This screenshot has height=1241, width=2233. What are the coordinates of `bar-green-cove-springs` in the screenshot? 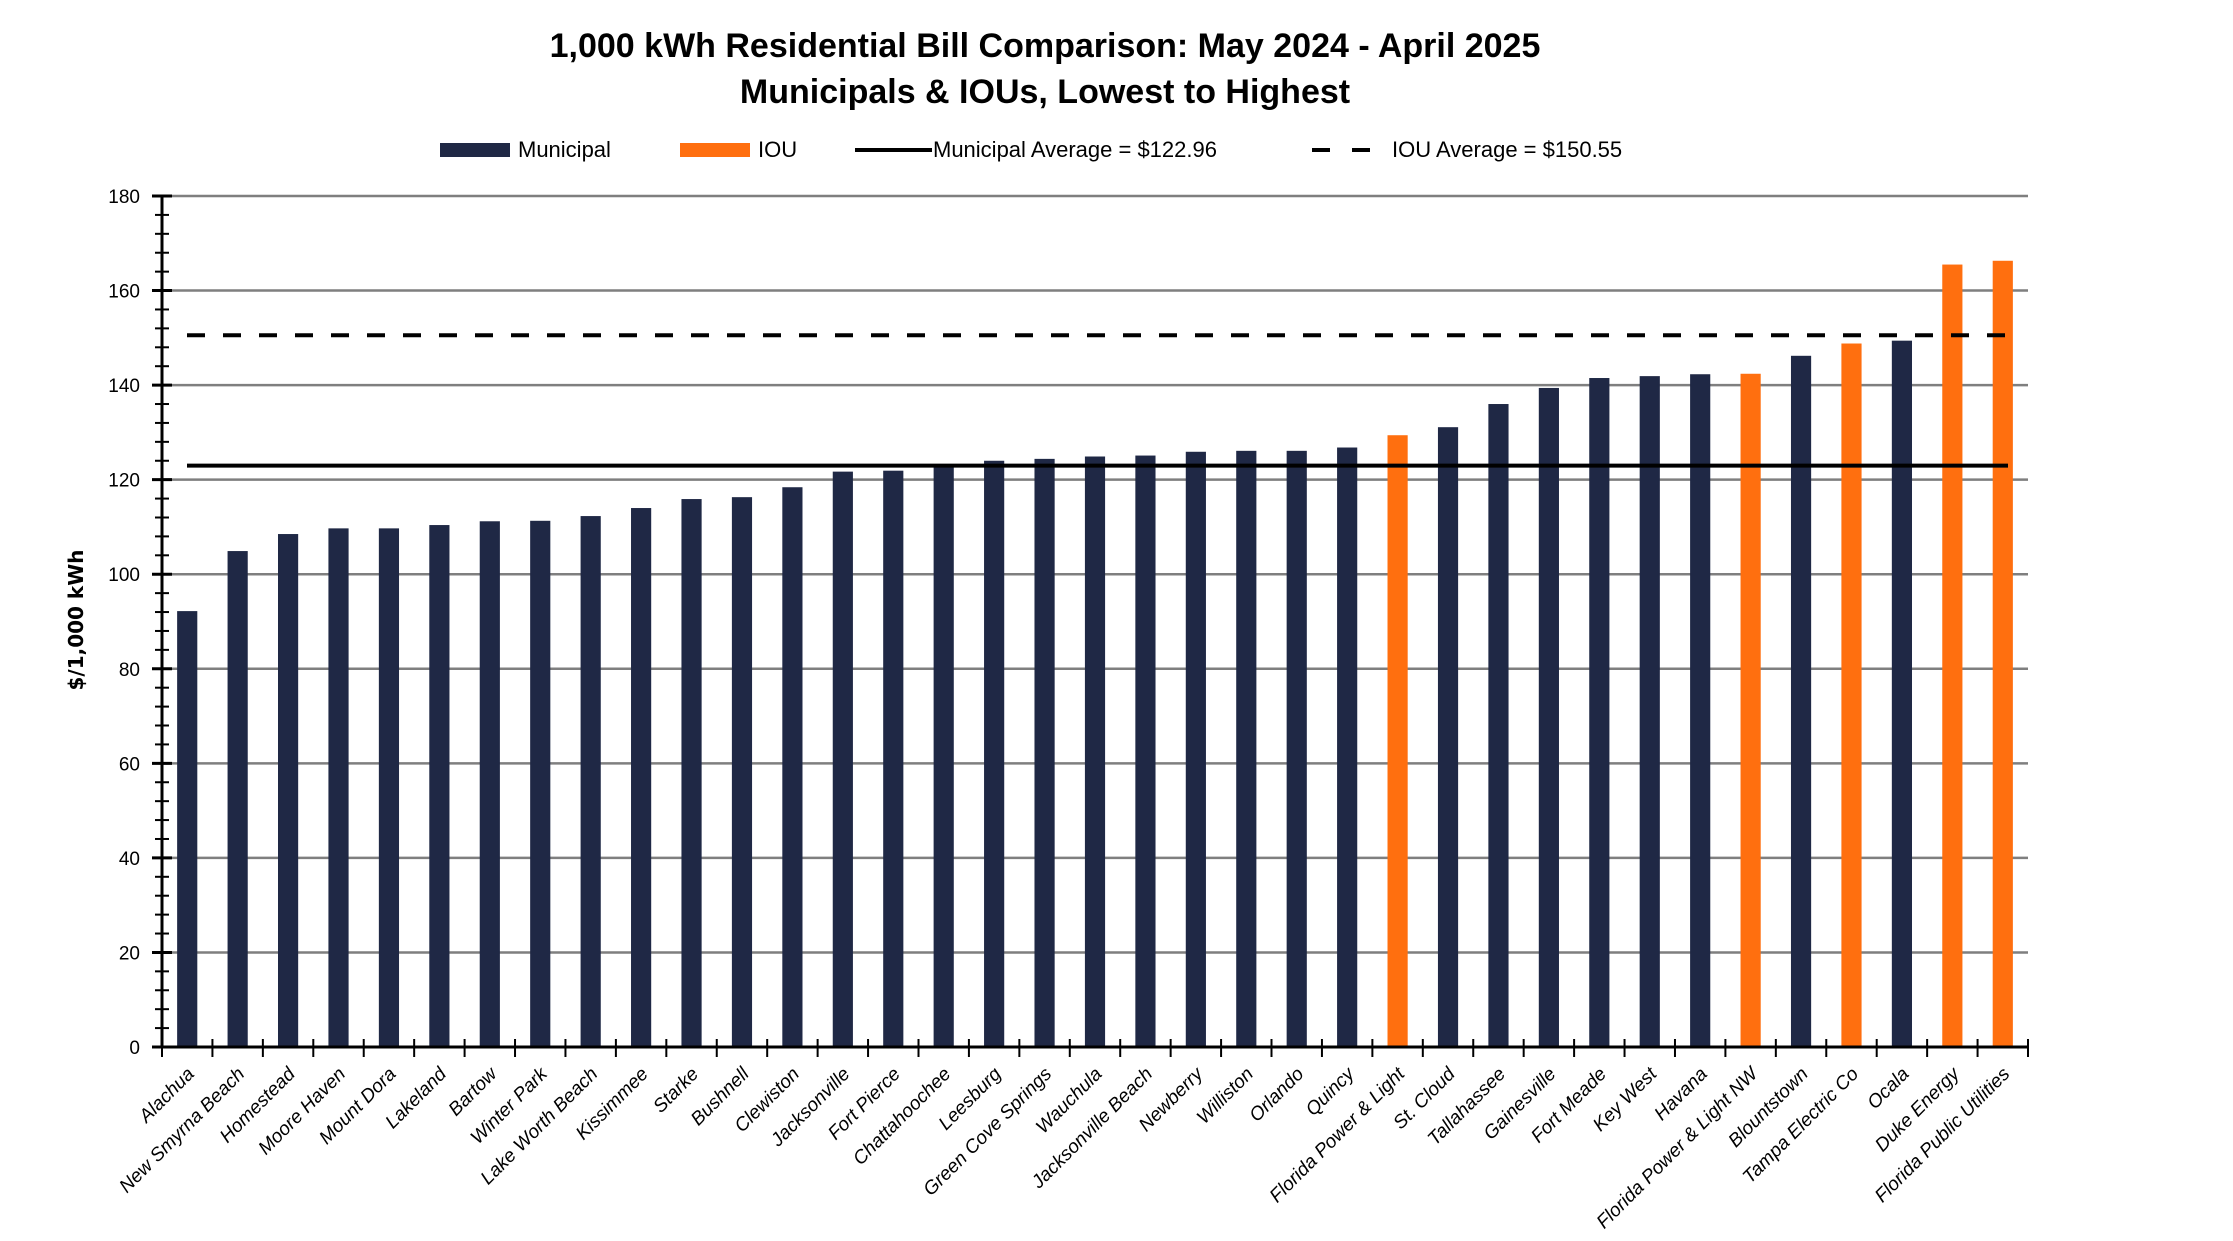 It's located at (1044, 752).